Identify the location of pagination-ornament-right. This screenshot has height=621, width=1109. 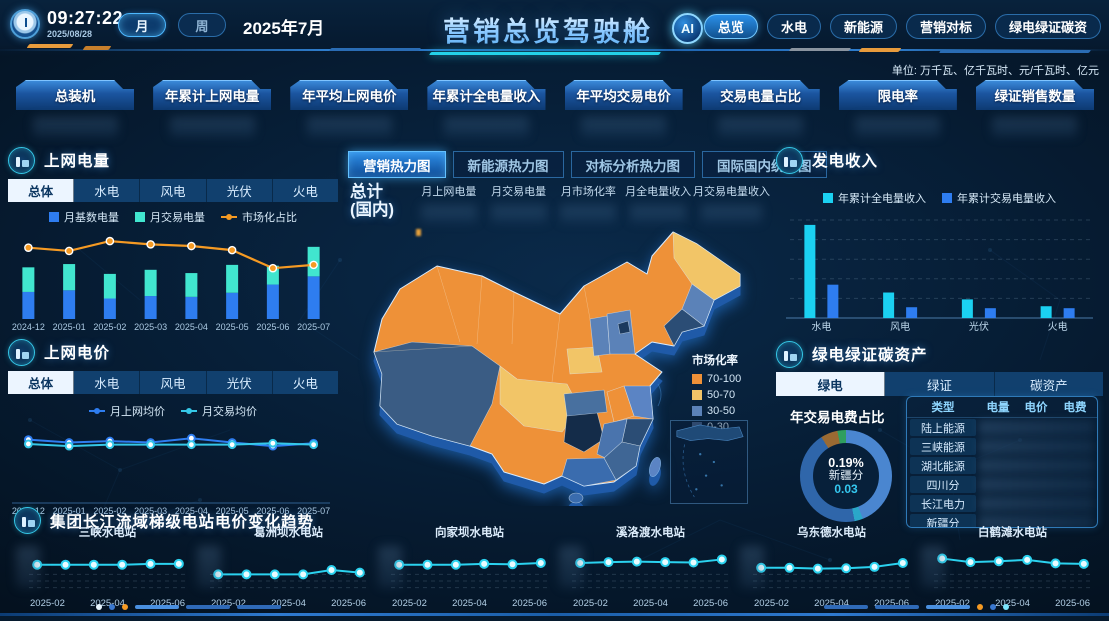
(916, 607).